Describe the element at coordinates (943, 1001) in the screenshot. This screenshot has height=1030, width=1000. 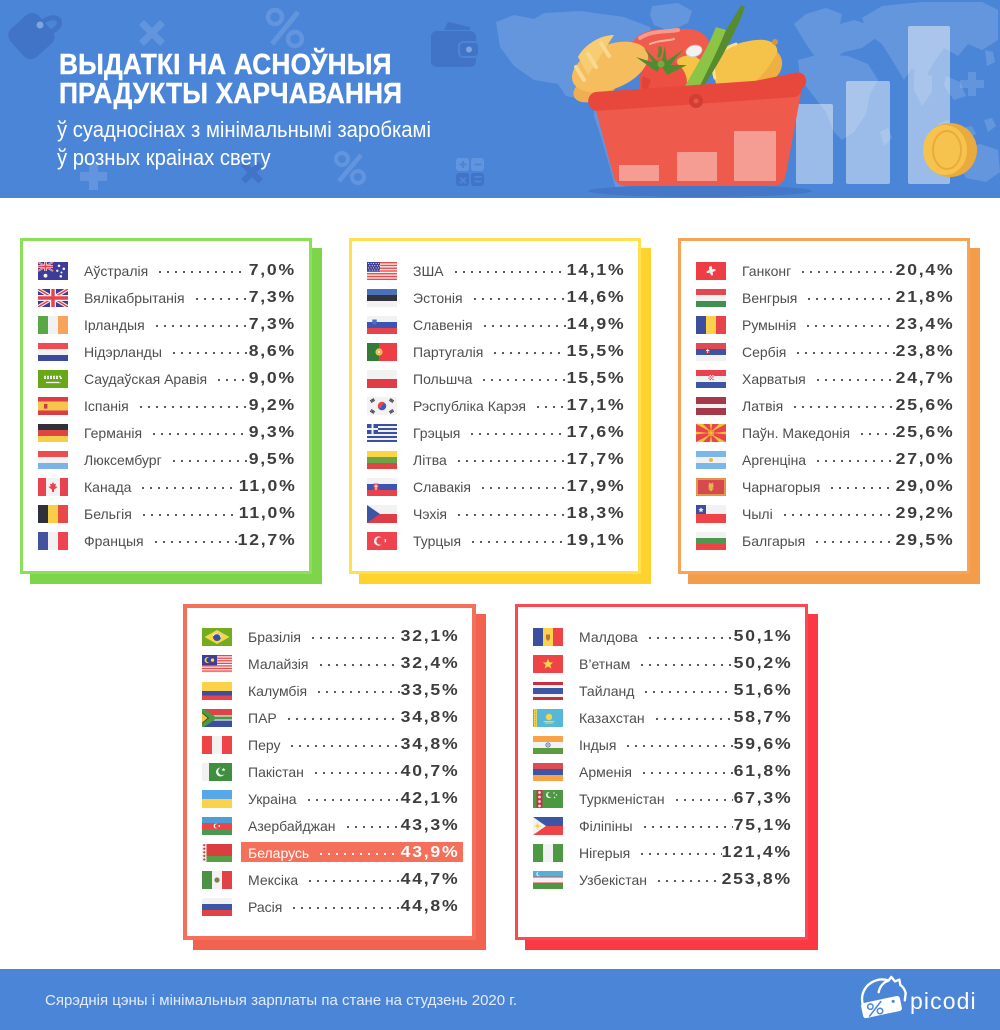
I see `svg-text: picodi` at that location.